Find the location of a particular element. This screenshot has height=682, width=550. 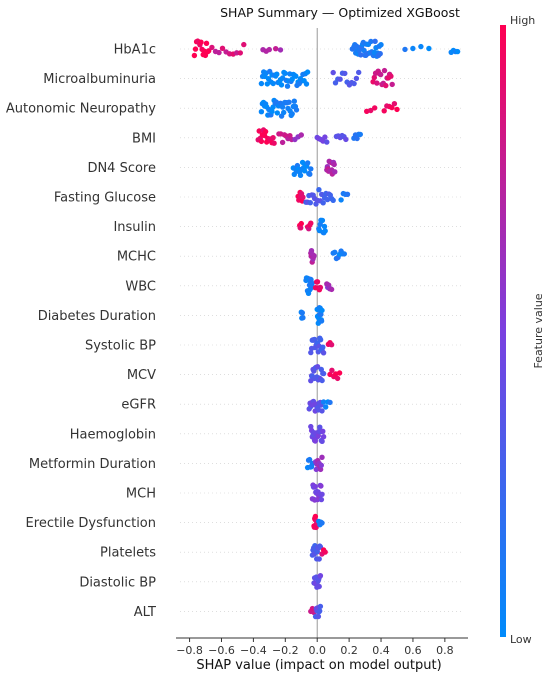

feature-label-dn4-score: DN4 Score is located at coordinates (121, 168).